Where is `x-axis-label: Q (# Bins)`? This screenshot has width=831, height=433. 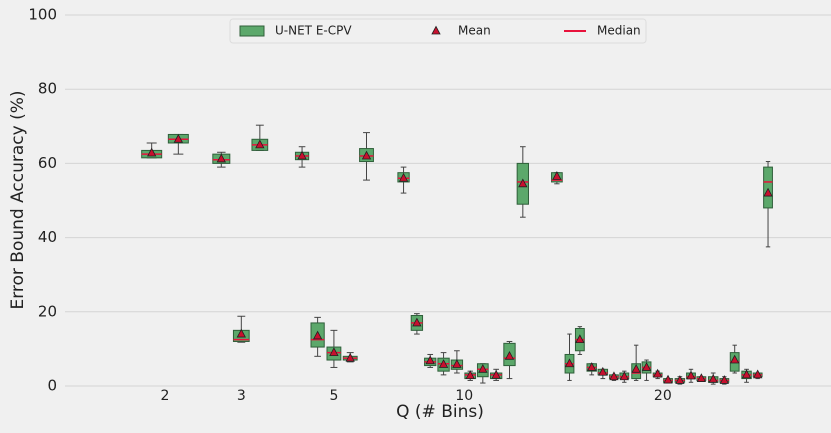 x-axis-label: Q (# Bins) is located at coordinates (440, 412).